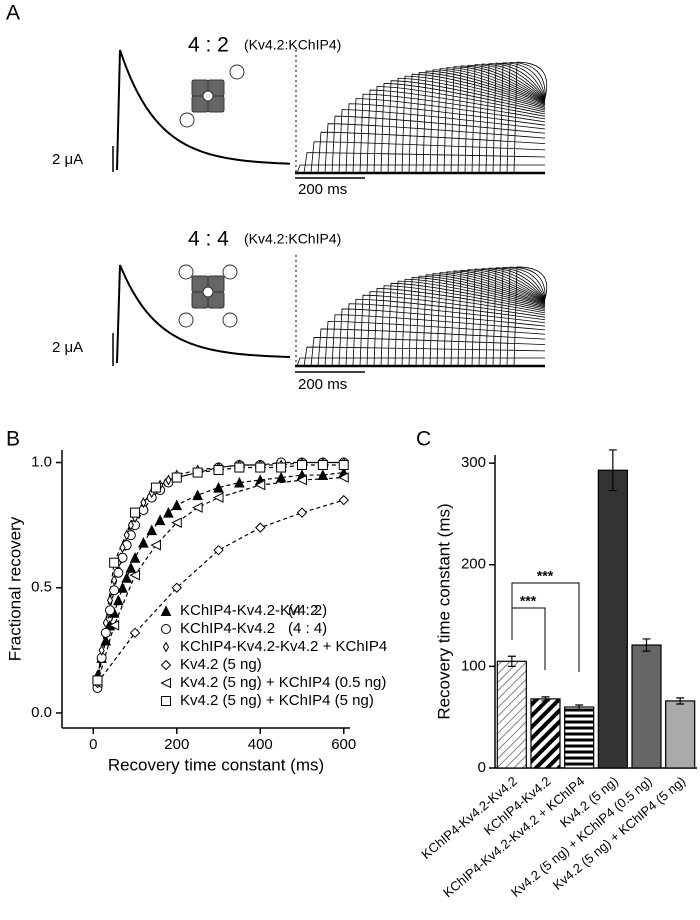  I want to click on panel-label: A, so click(13, 13).